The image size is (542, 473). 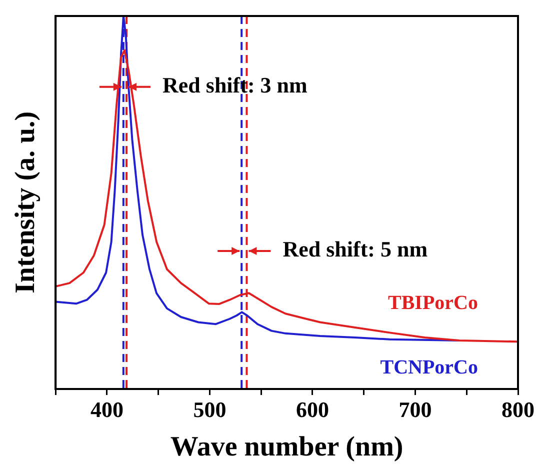 What do you see at coordinates (429, 367) in the screenshot?
I see `series-label: TCNPorCo` at bounding box center [429, 367].